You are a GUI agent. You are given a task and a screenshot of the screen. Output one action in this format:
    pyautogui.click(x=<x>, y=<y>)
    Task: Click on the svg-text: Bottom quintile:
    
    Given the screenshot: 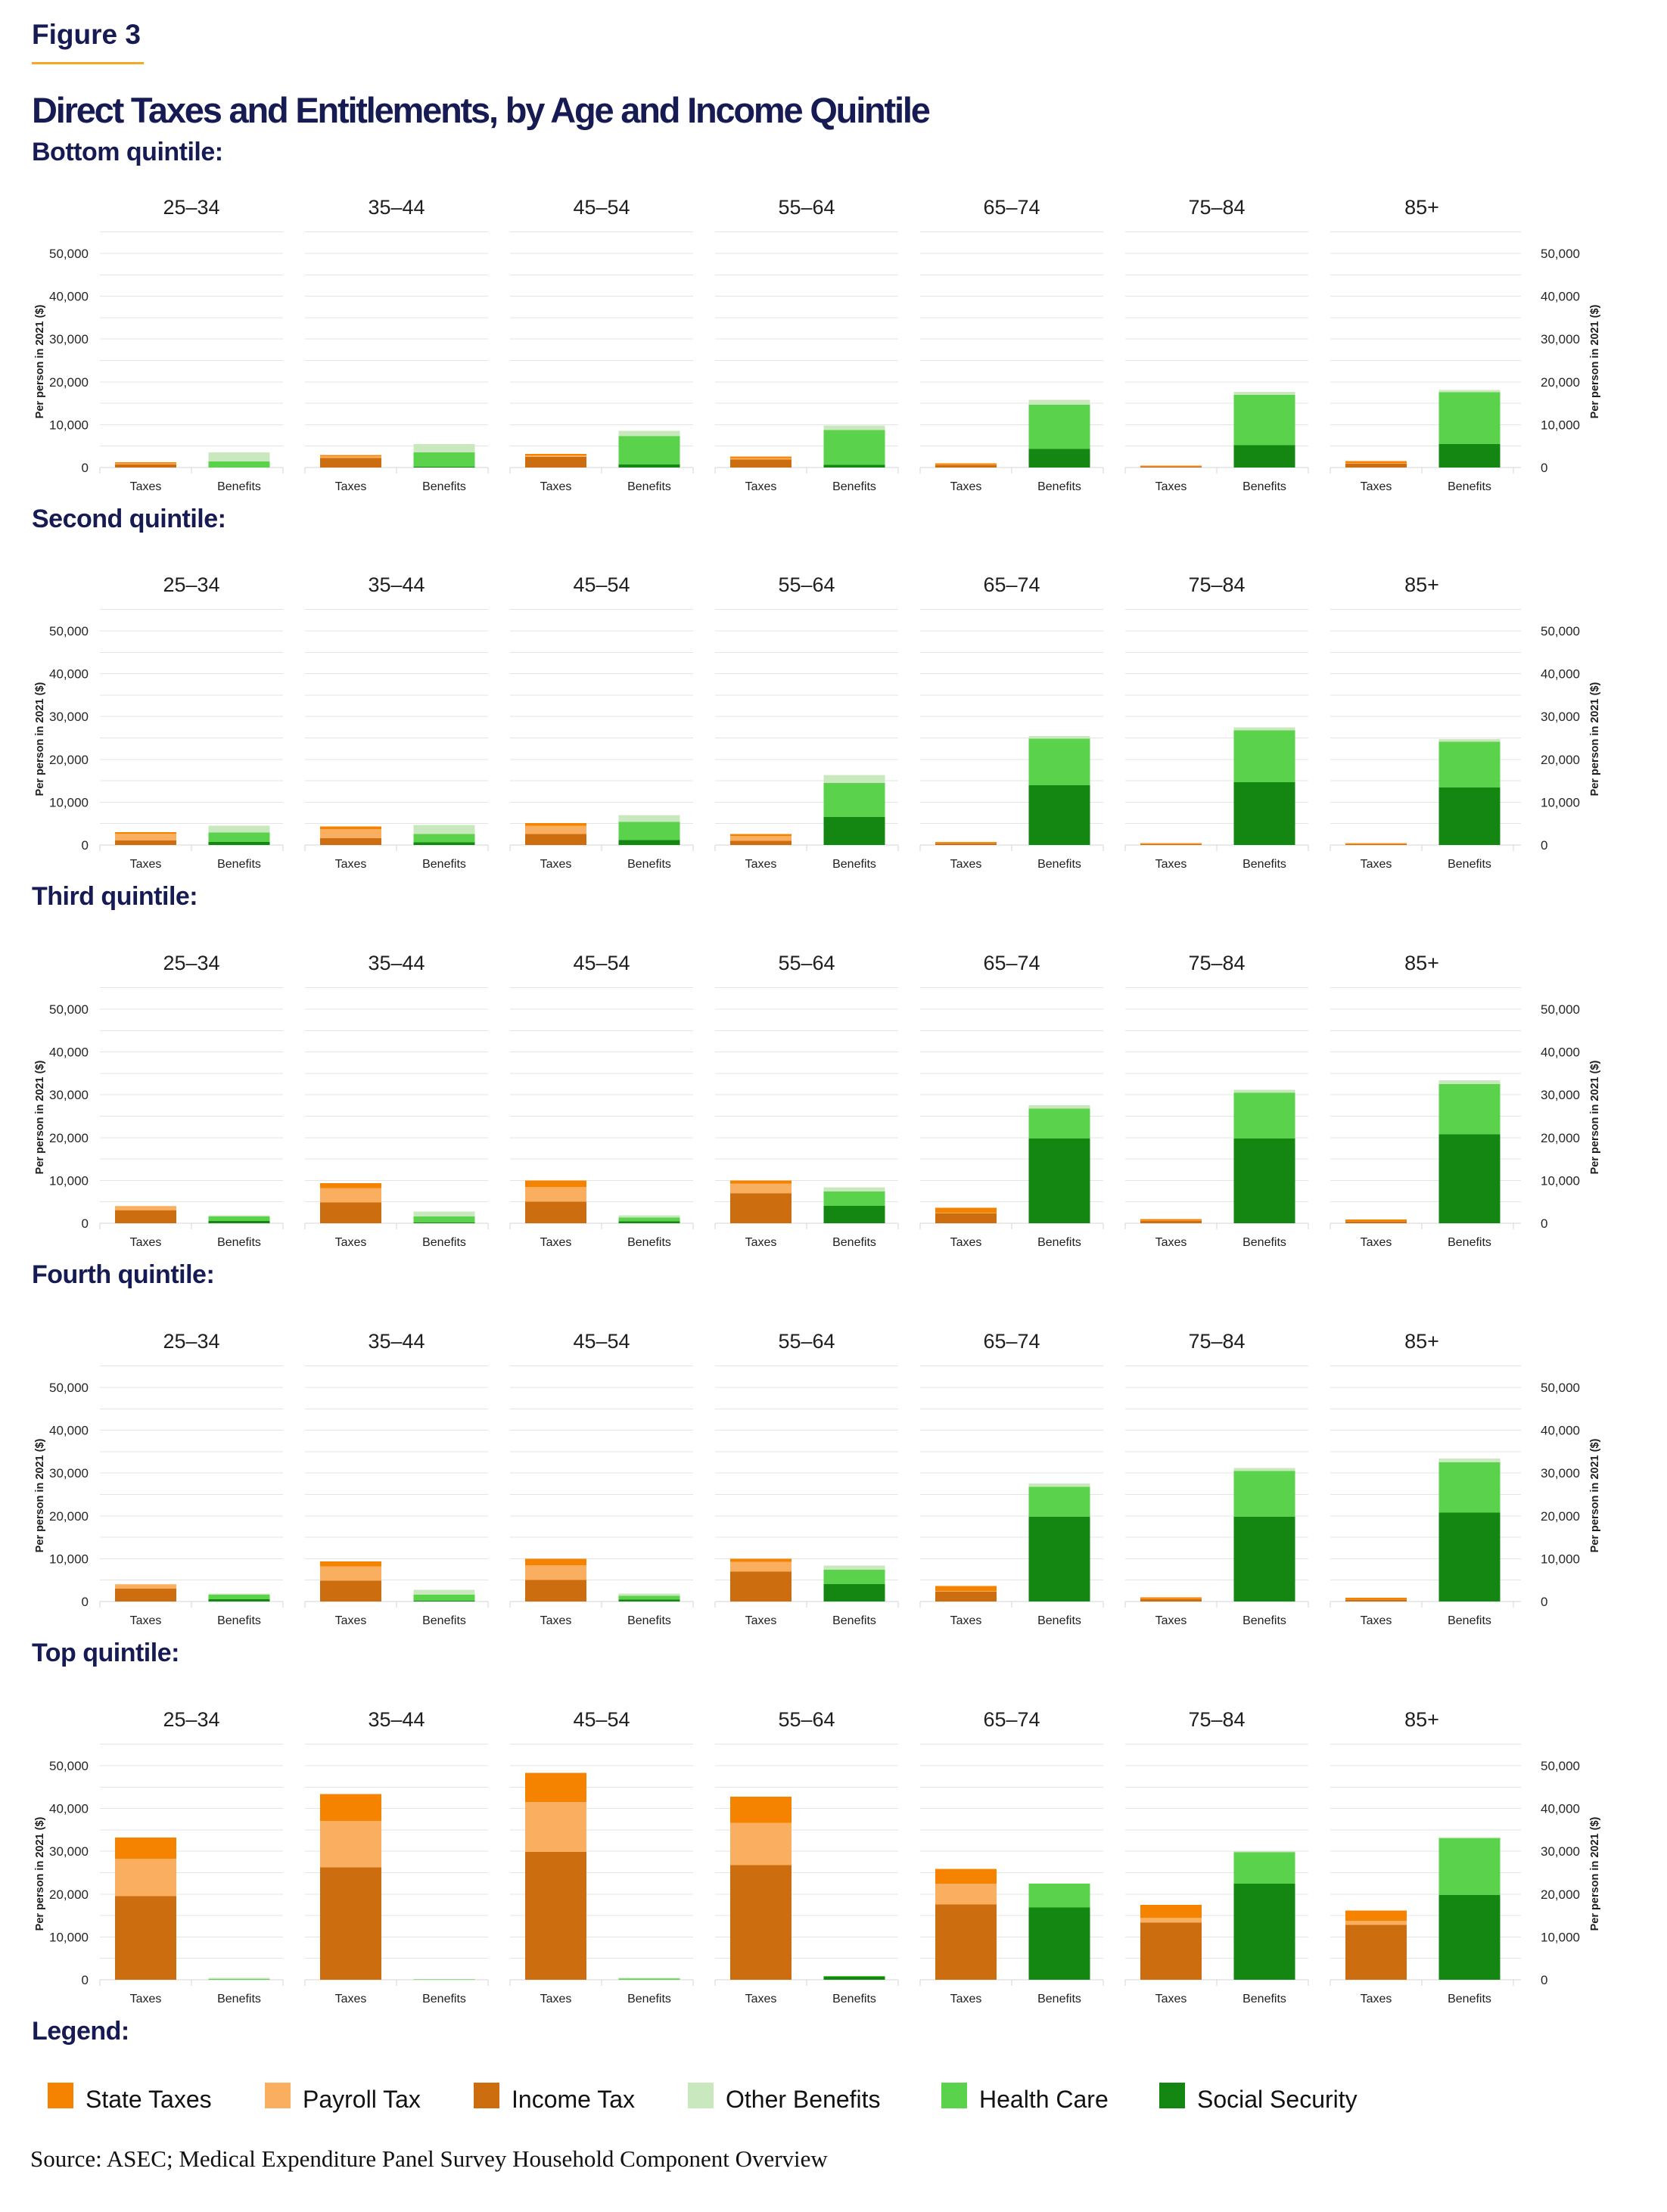 What is the action you would take?
    pyautogui.click(x=127, y=152)
    